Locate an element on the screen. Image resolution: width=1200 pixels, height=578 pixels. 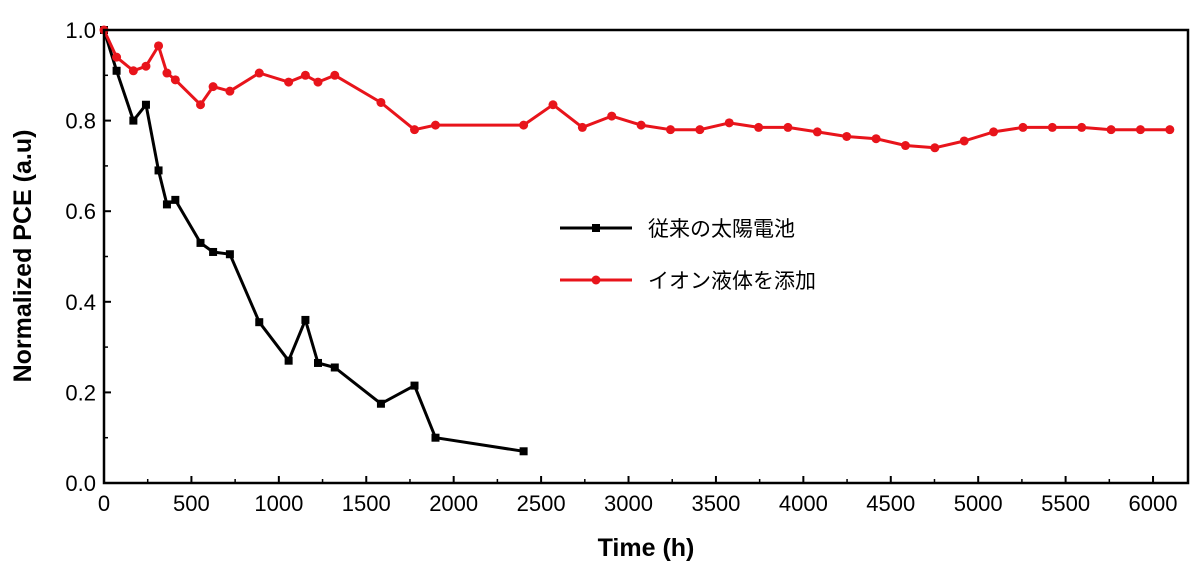
x-axis-title: Time (h) is located at coordinates (646, 548).